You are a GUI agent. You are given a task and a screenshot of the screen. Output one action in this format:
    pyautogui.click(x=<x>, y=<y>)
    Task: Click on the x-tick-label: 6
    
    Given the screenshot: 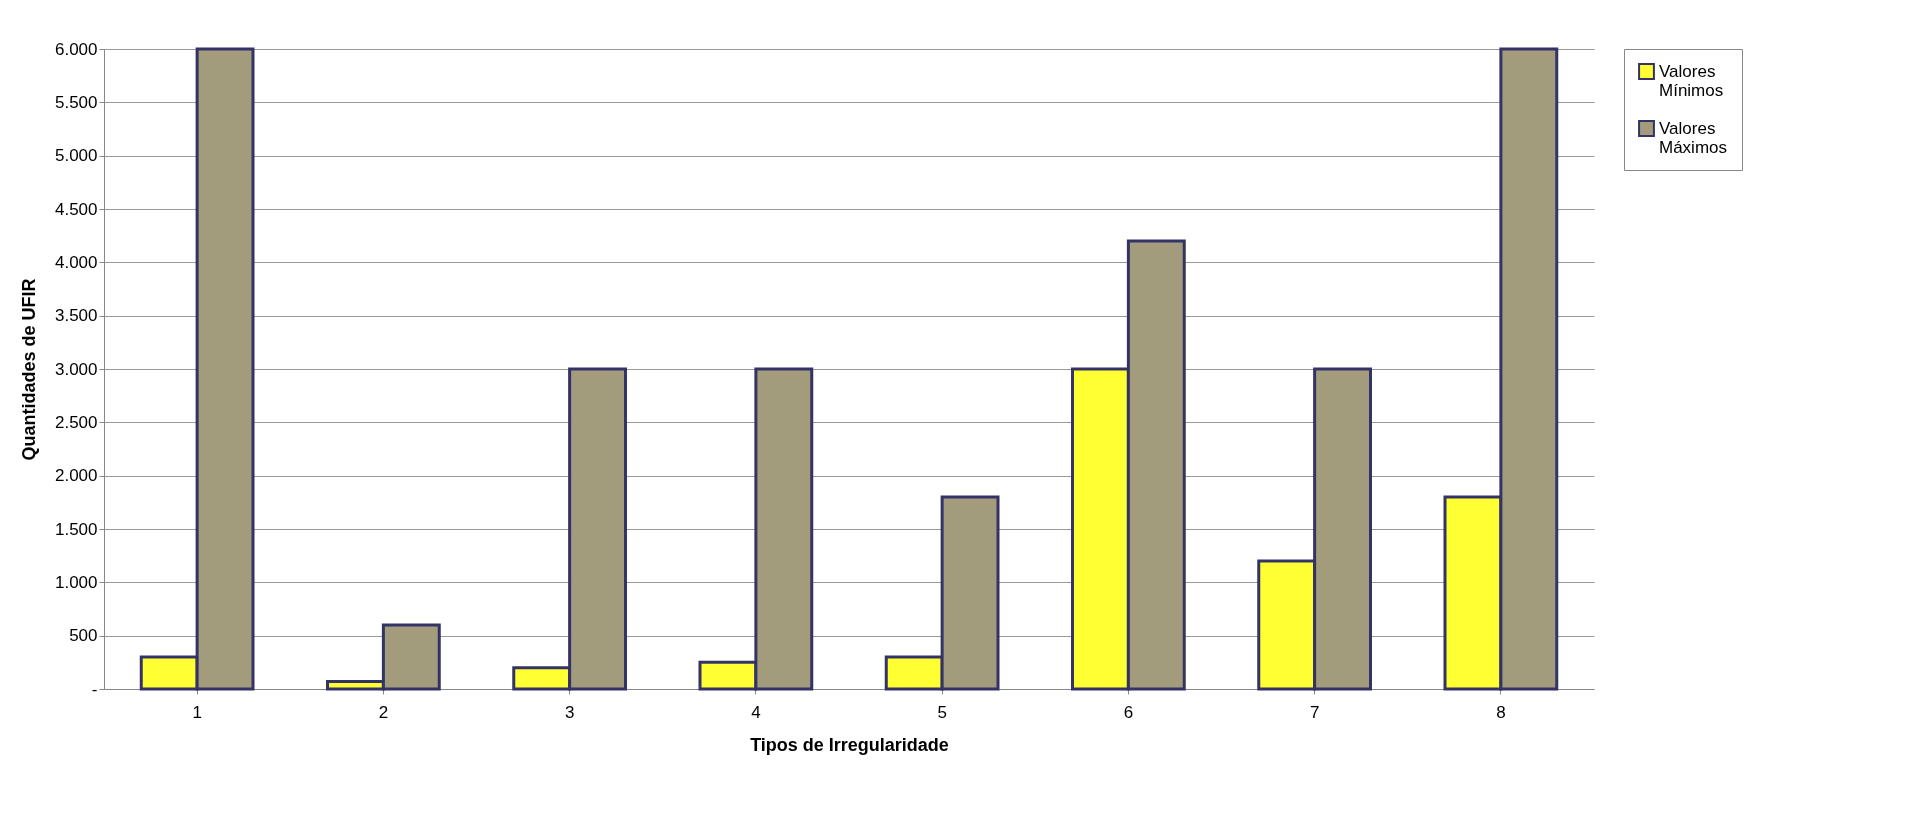 What is the action you would take?
    pyautogui.click(x=1128, y=712)
    